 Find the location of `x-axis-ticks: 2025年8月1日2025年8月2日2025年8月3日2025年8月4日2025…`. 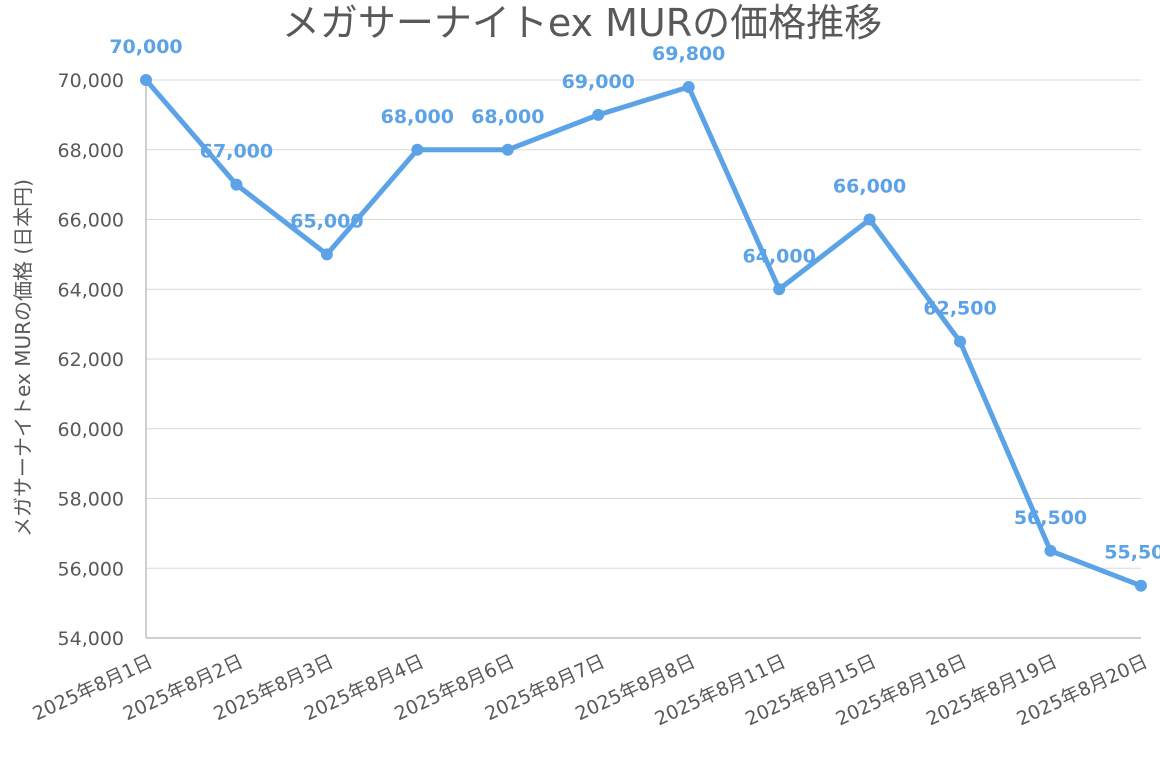

x-axis-ticks: 2025年8月1日2025年8月2日2025年8月3日2025年8月4日2025… is located at coordinates (590, 691).